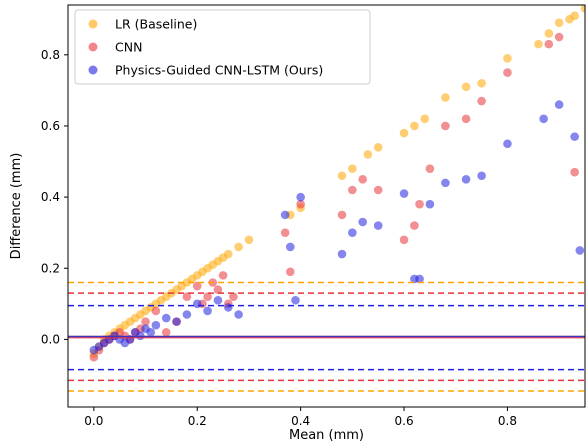 The height and width of the screenshot is (443, 588). I want to click on legend-label-series-2: CNN, so click(128, 47).